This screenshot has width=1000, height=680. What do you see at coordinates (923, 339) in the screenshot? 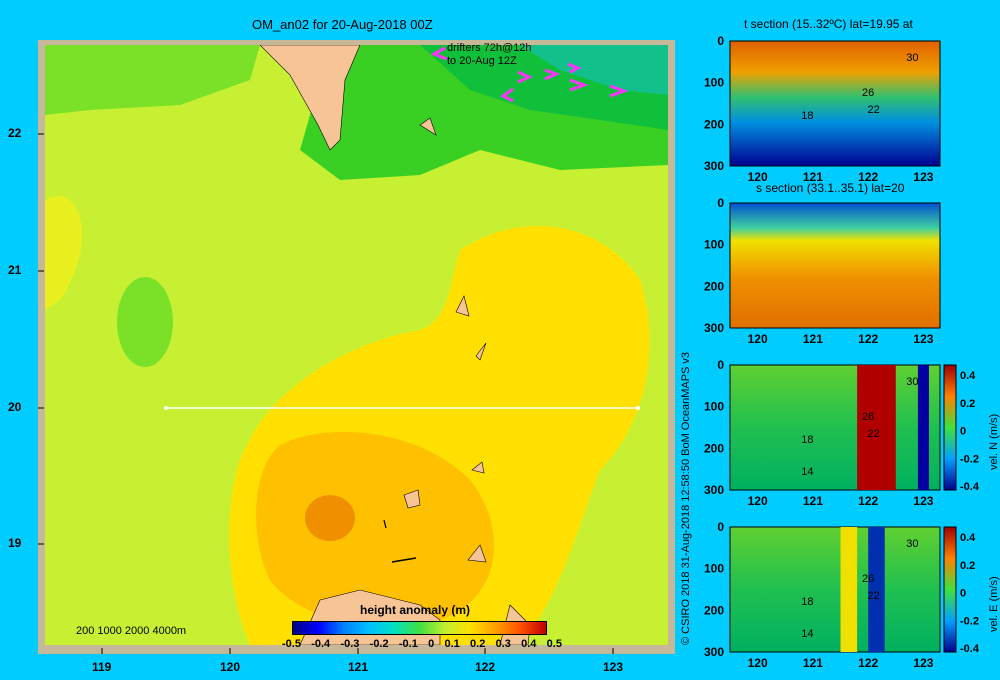
I see `s-section-x-tick: 123` at bounding box center [923, 339].